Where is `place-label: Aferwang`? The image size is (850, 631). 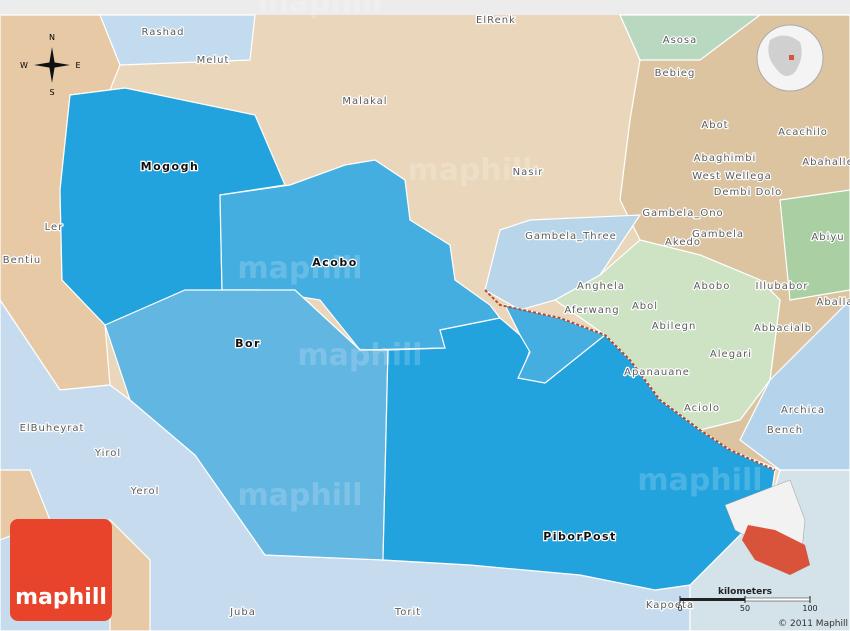 place-label: Aferwang is located at coordinates (591, 310).